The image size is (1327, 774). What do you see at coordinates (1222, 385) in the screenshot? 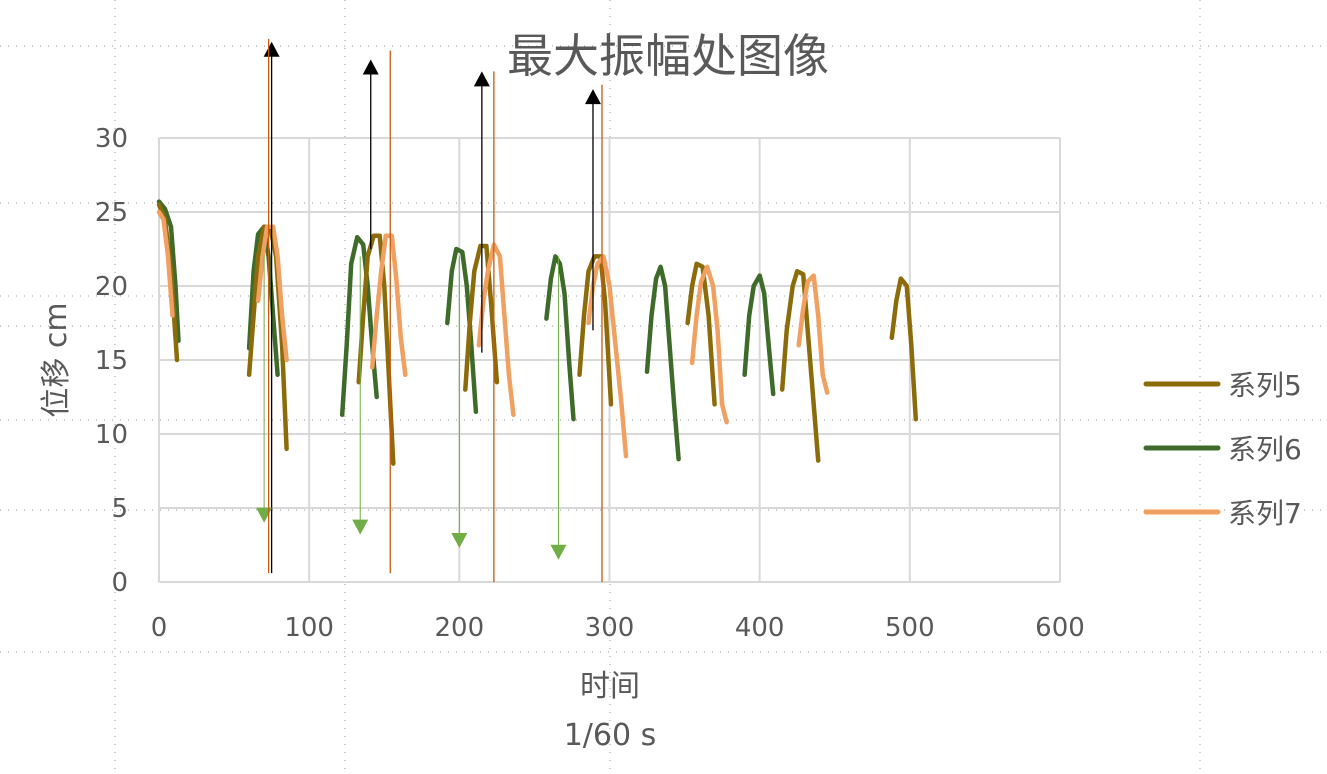
I see `legend-item-系列5: 系列5` at bounding box center [1222, 385].